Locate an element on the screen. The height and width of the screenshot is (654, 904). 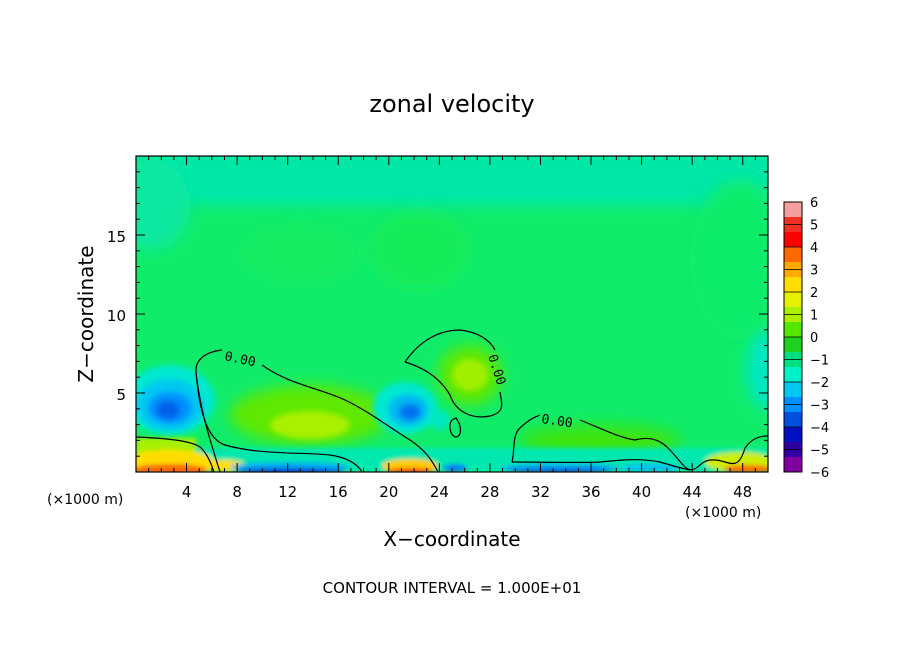
x-axis-tick-labels: 4 8 12 16 20 24 28 32 36 40 44 48 is located at coordinates (467, 492).